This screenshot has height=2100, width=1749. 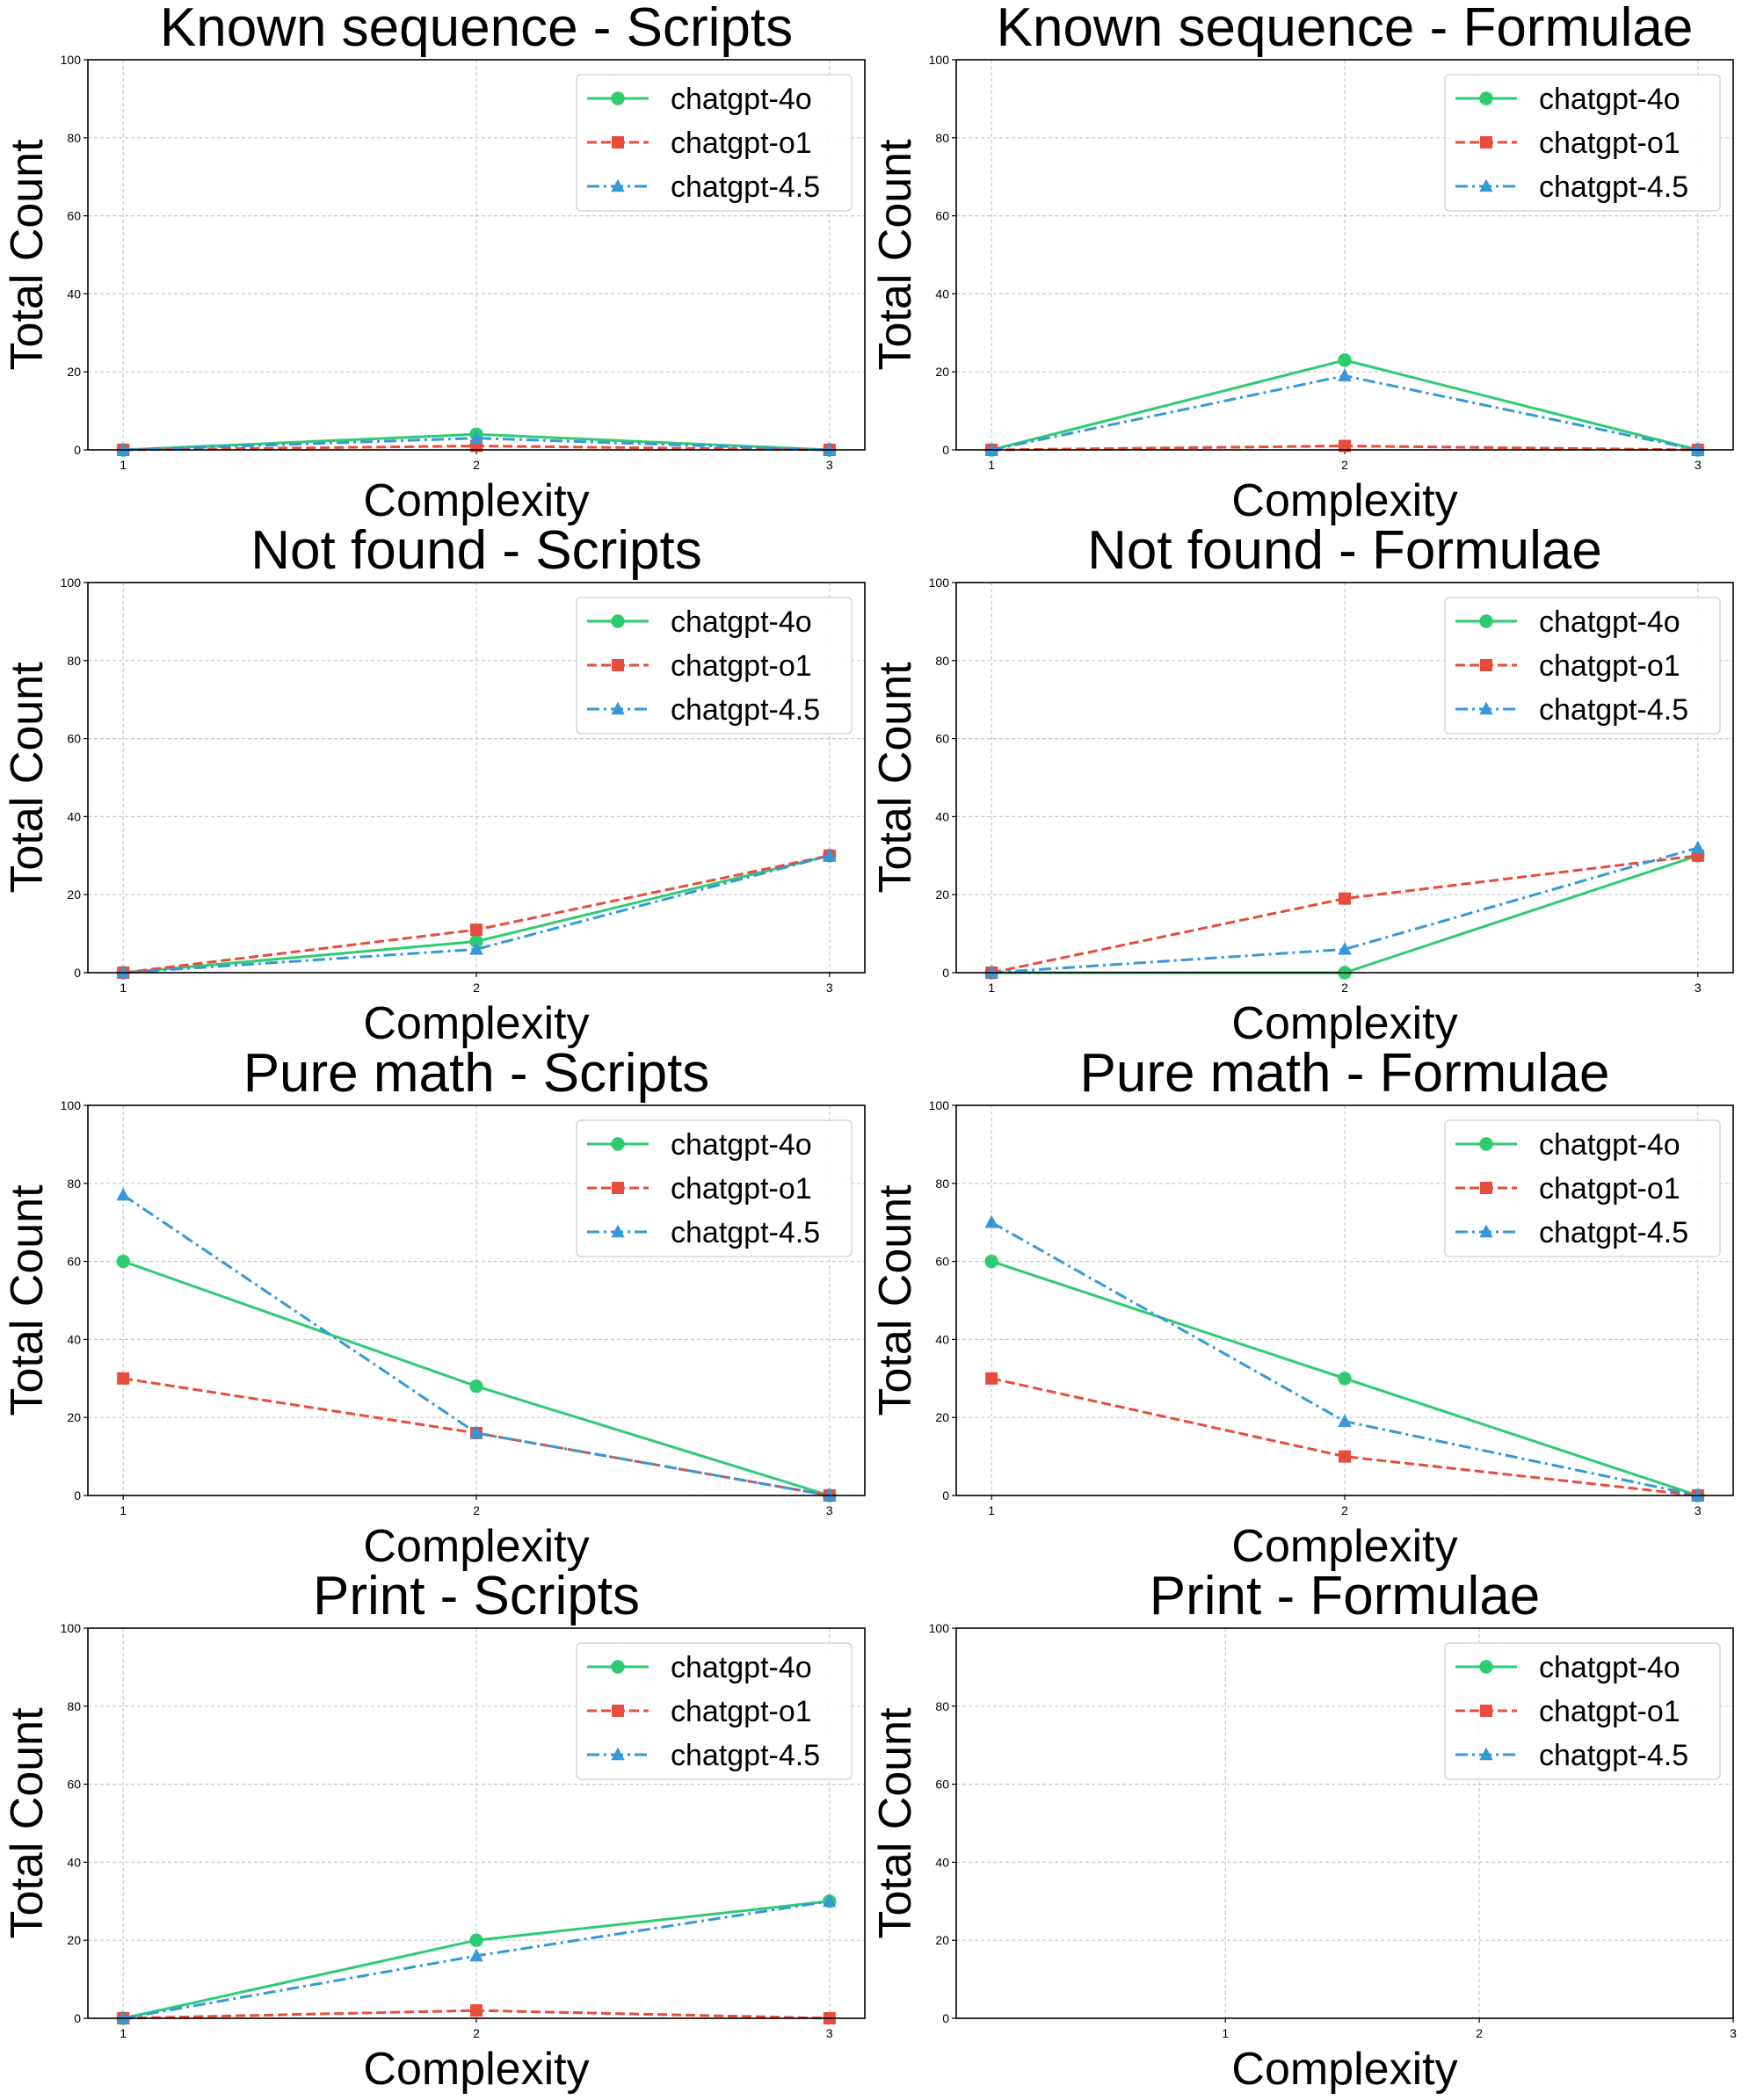 I want to click on subplot-title: Known sequence - Scripts, so click(x=476, y=29).